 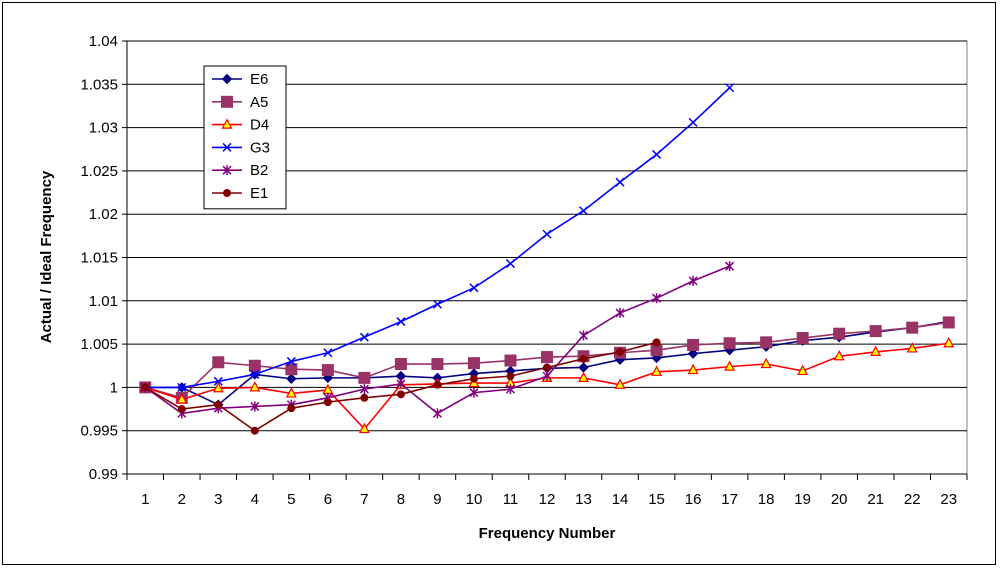 I want to click on x-tick-label: 18, so click(x=766, y=499).